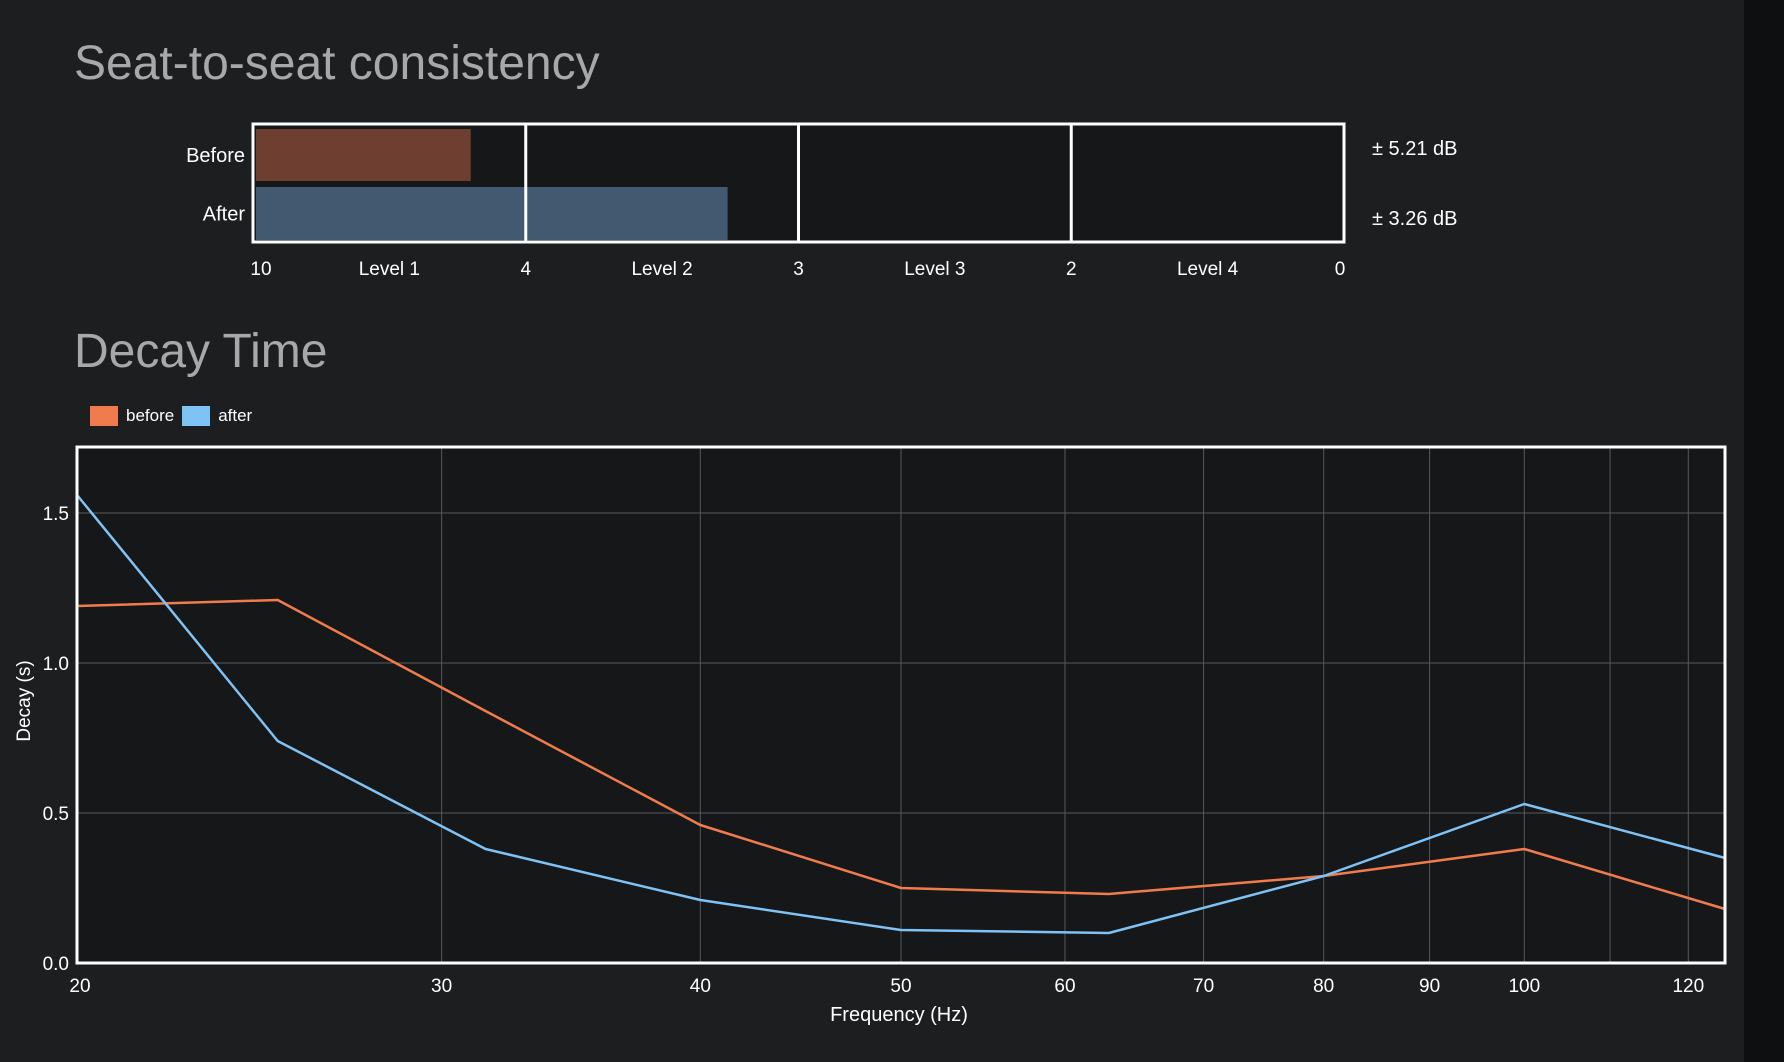 The height and width of the screenshot is (1062, 1784). Describe the element at coordinates (389, 269) in the screenshot. I see `seat-level-label: Level 1` at that location.